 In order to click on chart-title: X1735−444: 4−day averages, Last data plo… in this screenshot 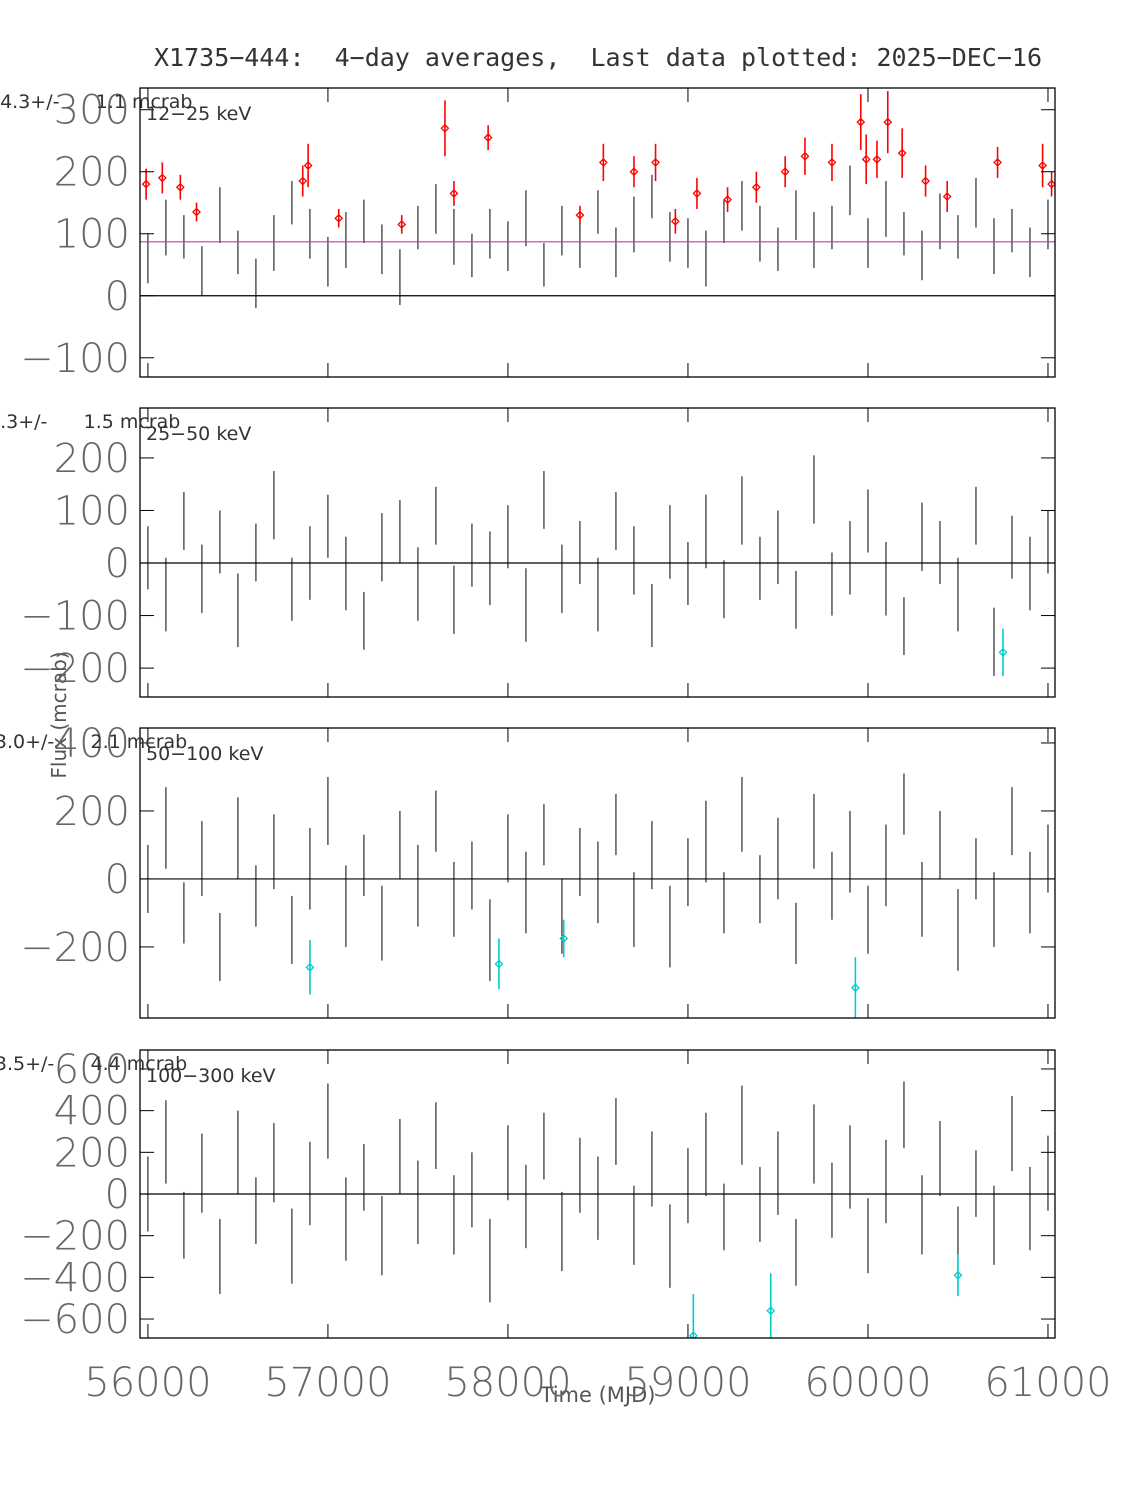, I will do `click(598, 57)`.